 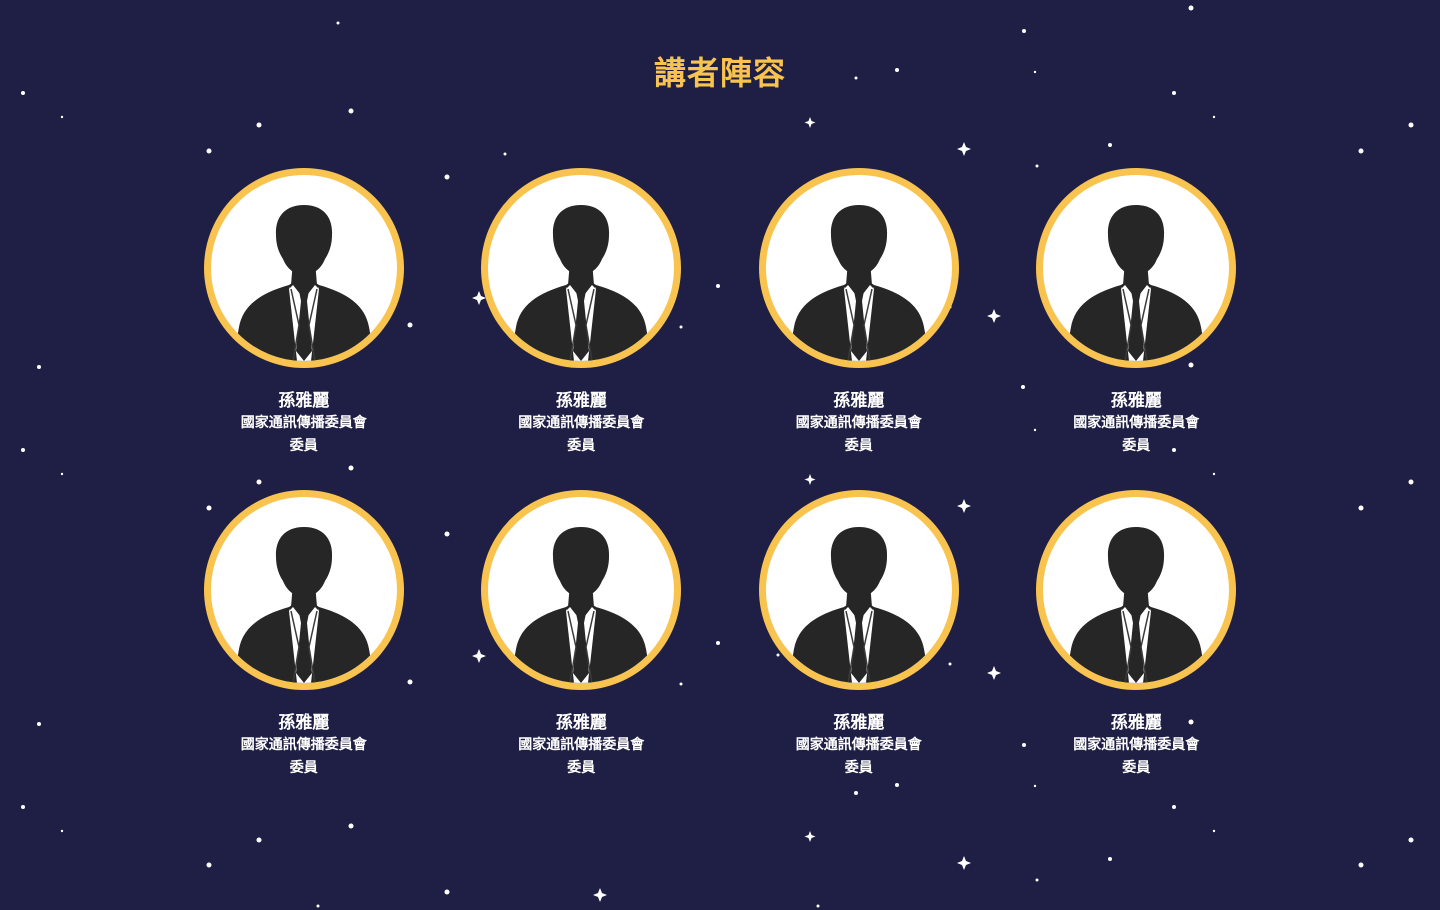 I want to click on section-title: 講者陣容, so click(x=719, y=73).